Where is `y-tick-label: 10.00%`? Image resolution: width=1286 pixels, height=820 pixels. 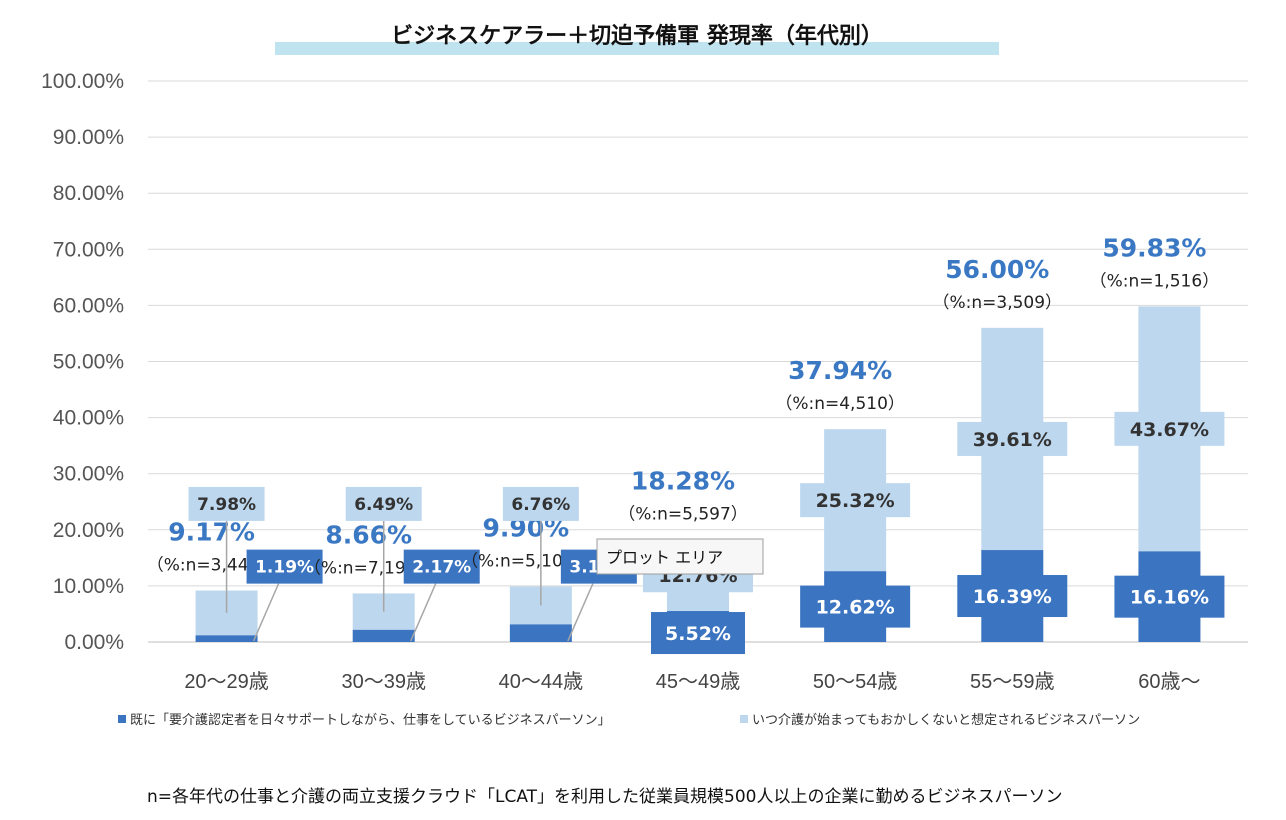
y-tick-label: 10.00% is located at coordinates (88, 586).